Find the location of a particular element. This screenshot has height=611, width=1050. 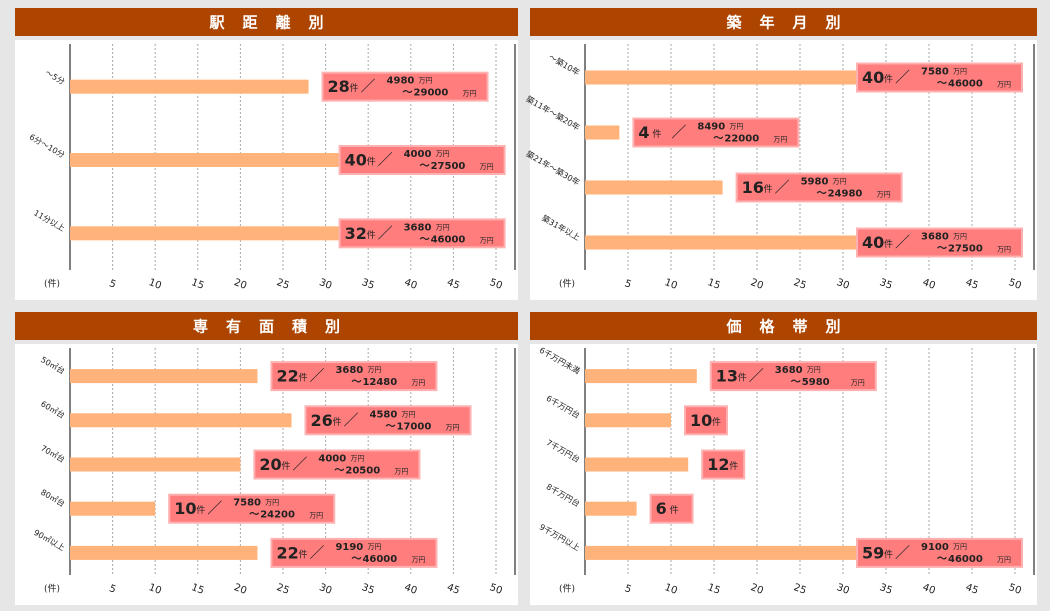

callout-count: 32 is located at coordinates (356, 233).